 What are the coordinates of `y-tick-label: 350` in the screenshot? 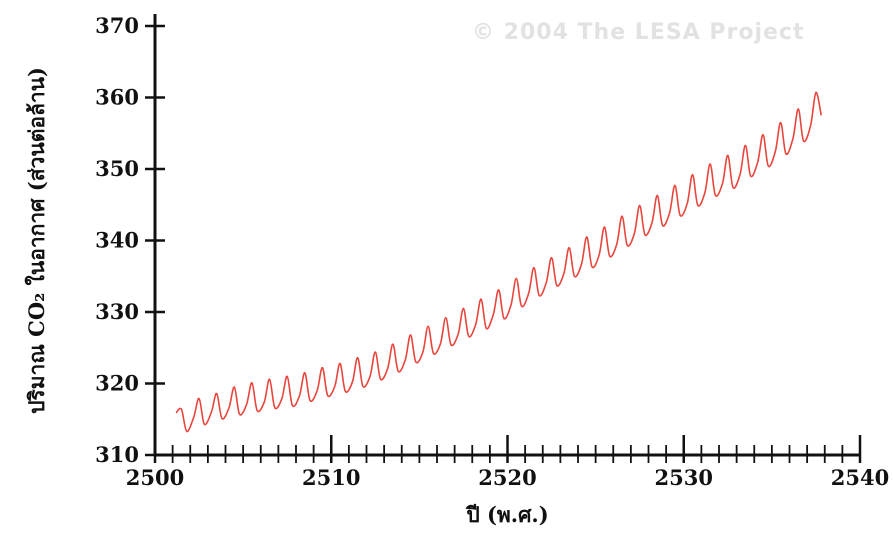 It's located at (117, 168).